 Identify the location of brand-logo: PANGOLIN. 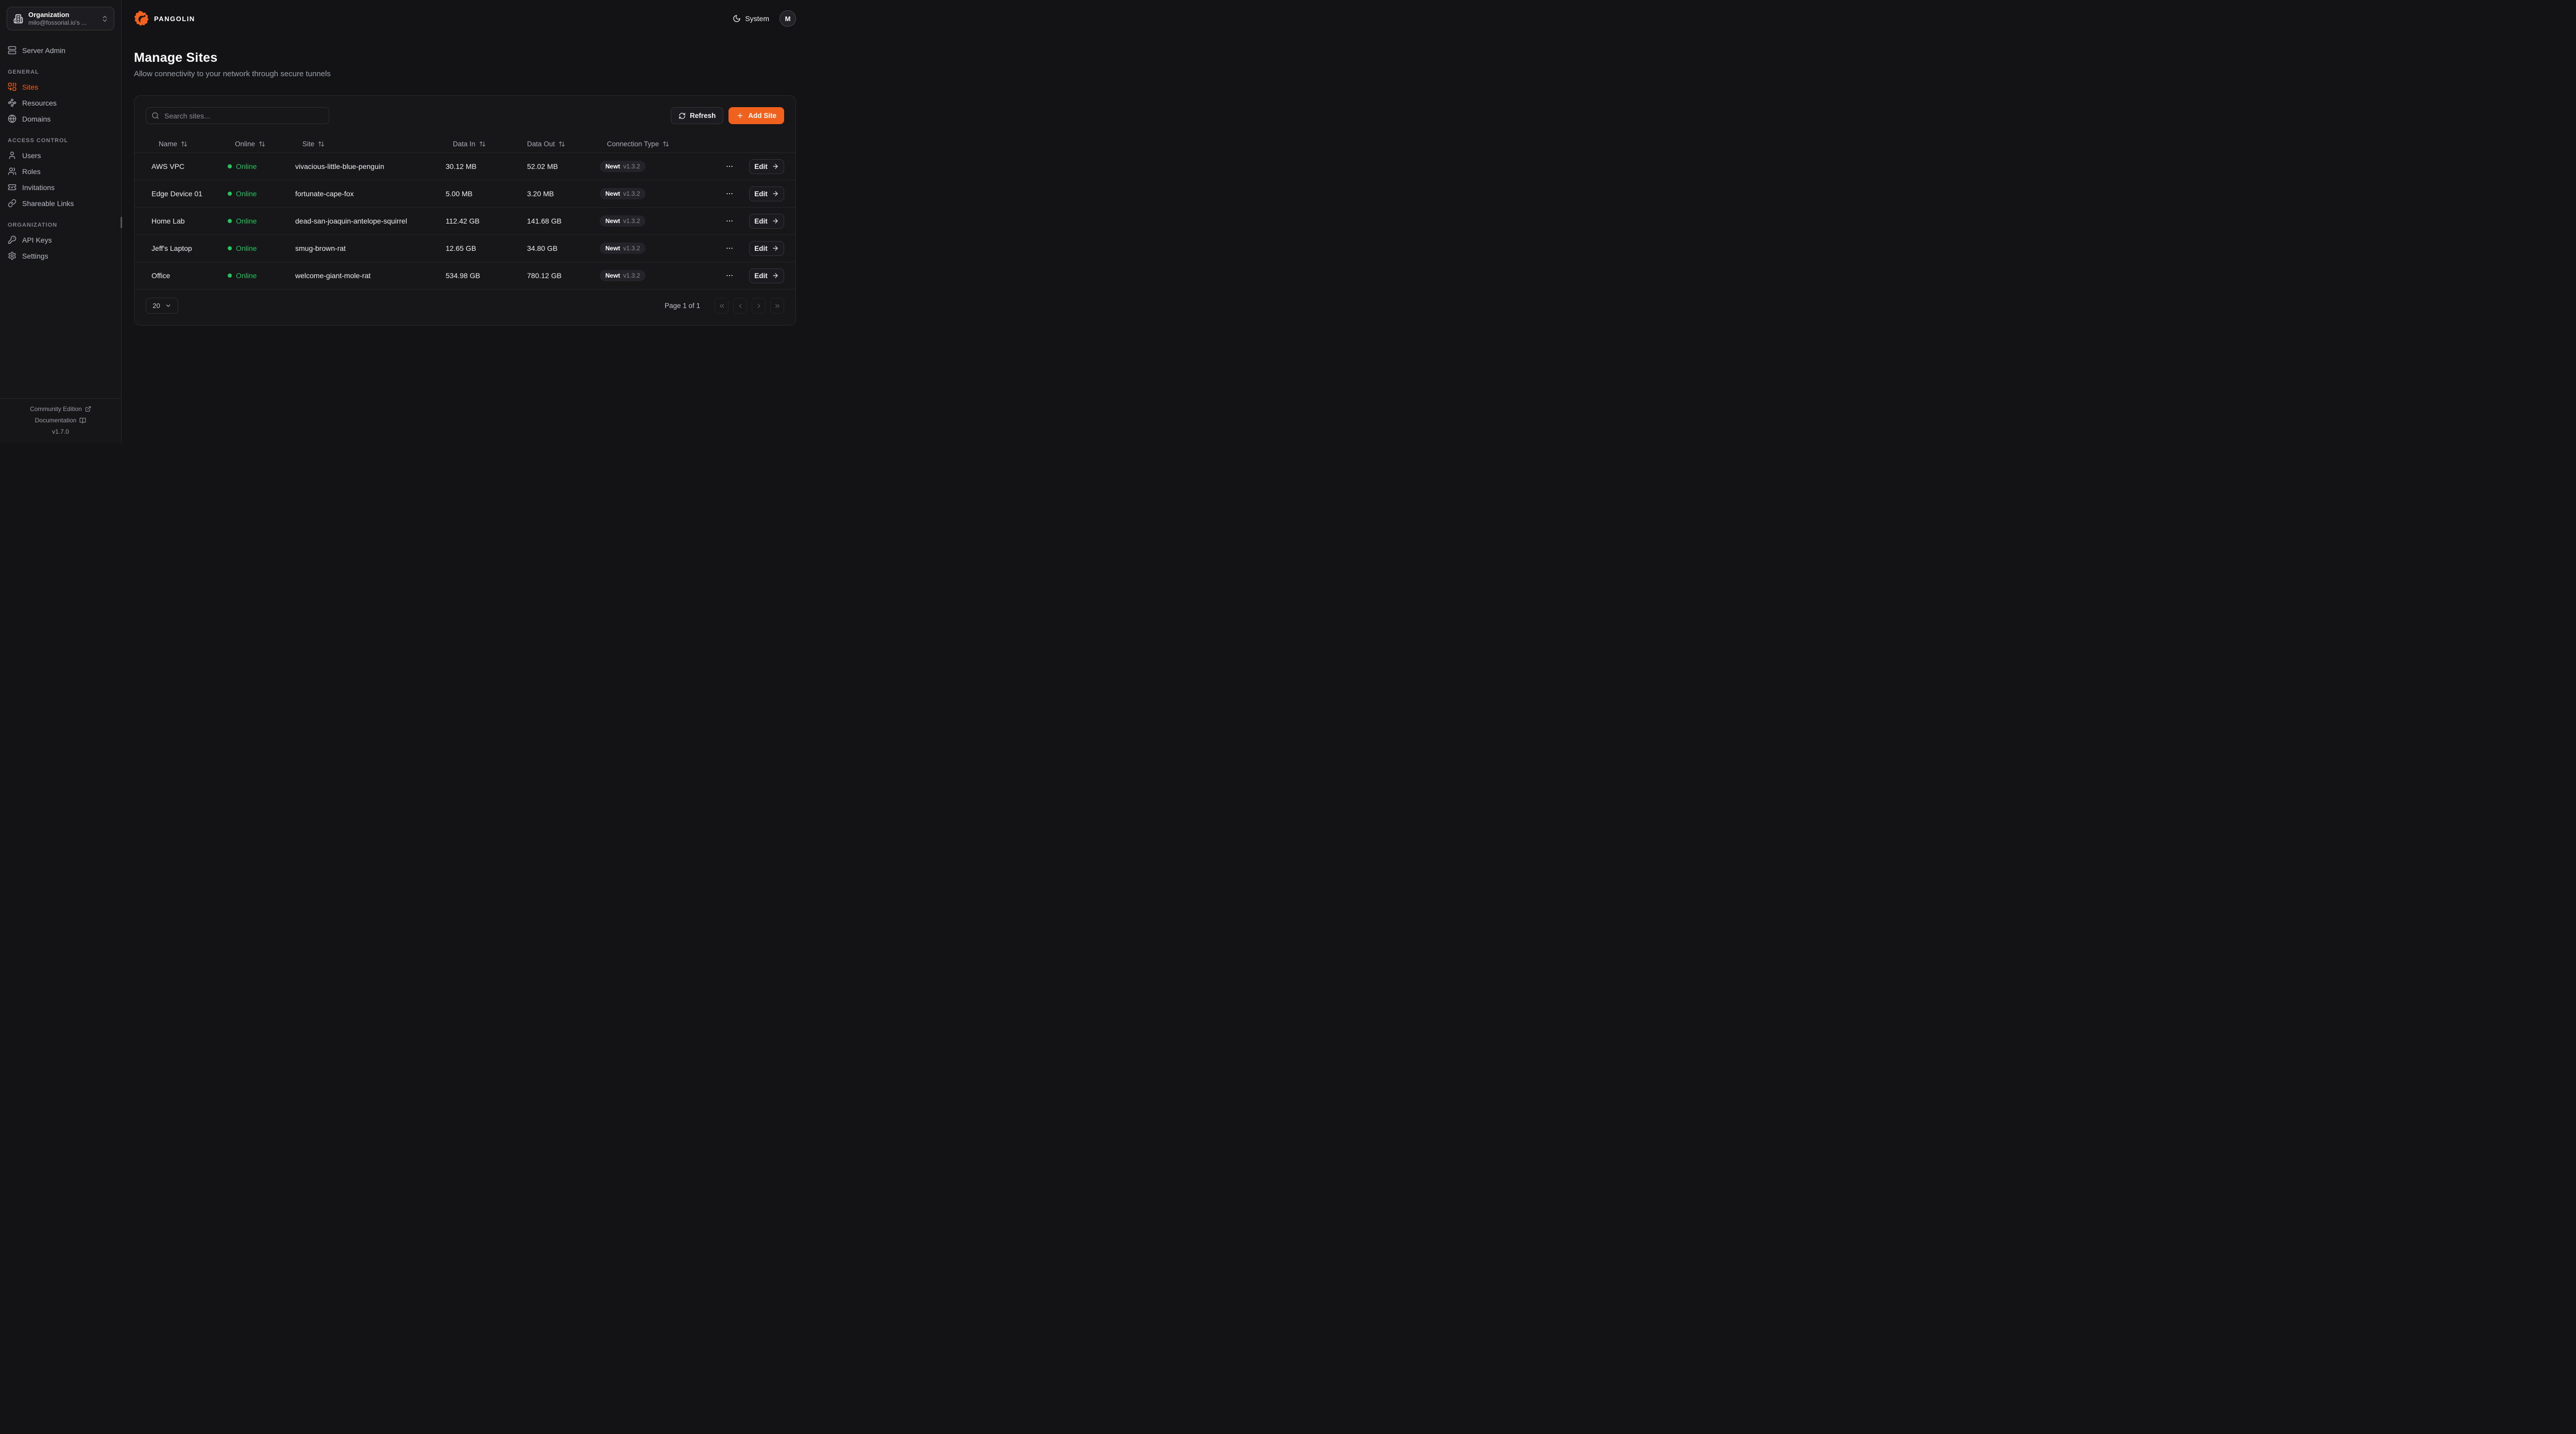
(164, 18).